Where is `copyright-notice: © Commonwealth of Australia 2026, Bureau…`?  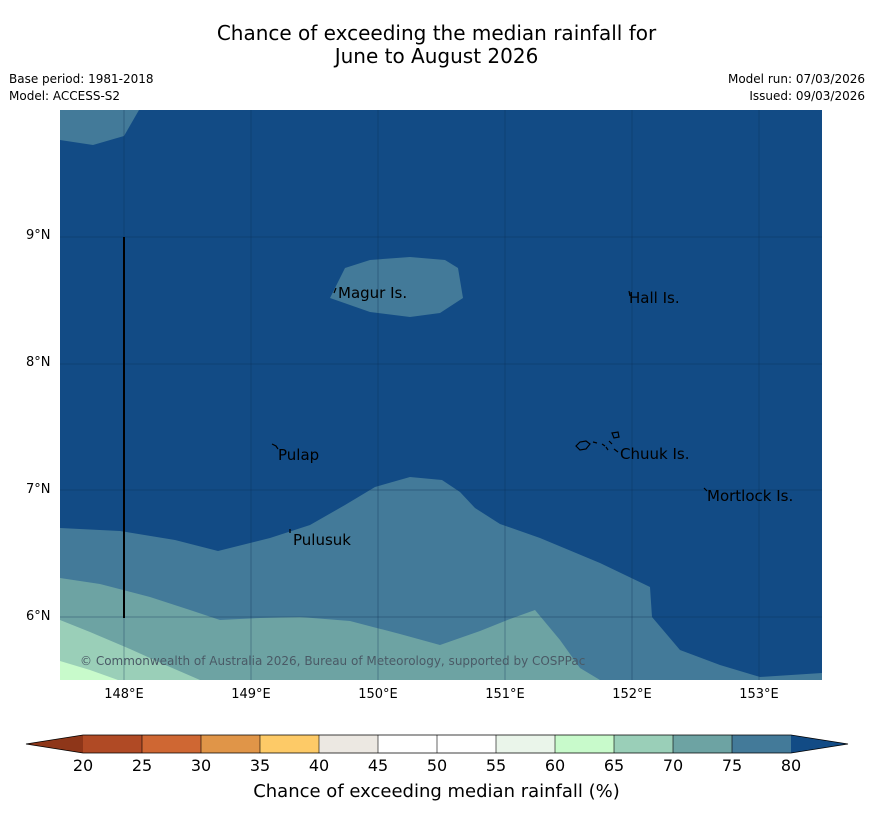 copyright-notice: © Commonwealth of Australia 2026, Bureau… is located at coordinates (332, 661).